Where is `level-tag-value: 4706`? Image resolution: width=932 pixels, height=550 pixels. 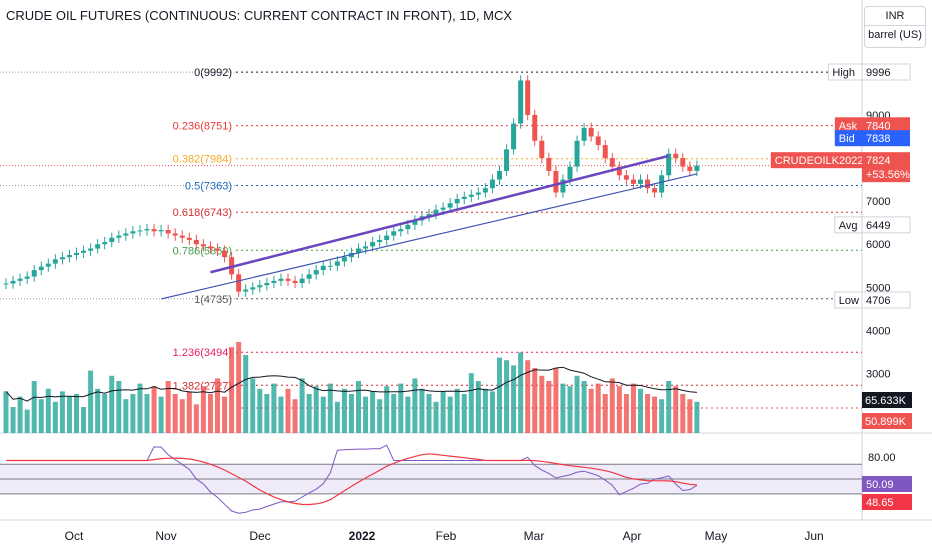 level-tag-value: 4706 is located at coordinates (878, 301).